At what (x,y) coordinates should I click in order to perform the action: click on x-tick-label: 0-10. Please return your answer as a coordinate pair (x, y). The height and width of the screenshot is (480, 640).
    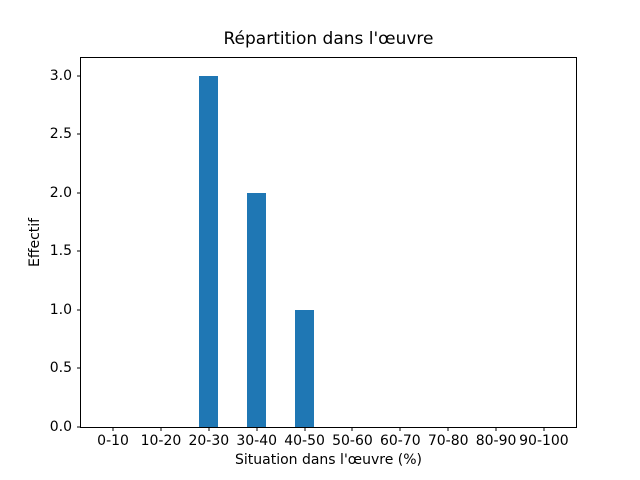
    Looking at the image, I should click on (113, 441).